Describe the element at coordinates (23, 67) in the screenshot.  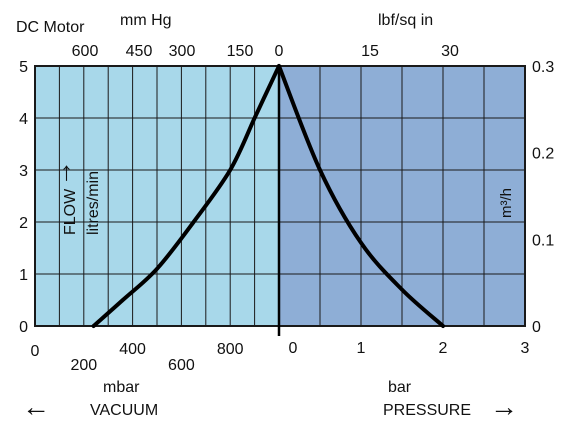
I see `left-tick-label: 5` at that location.